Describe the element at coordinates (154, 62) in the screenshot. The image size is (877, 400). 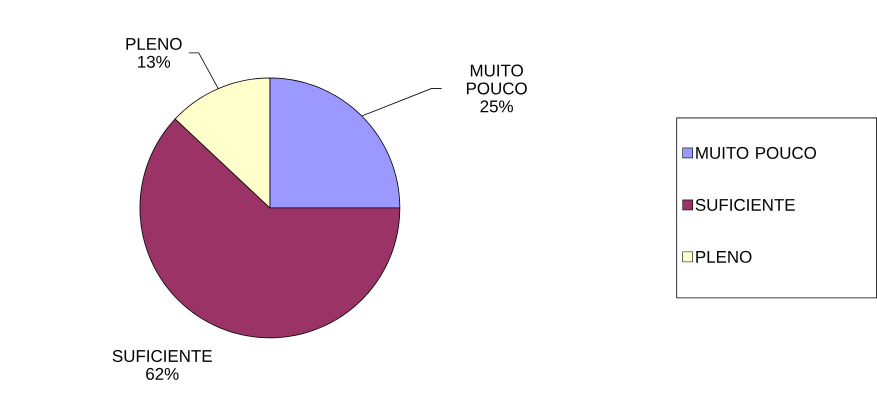
I see `data-label: 13%` at that location.